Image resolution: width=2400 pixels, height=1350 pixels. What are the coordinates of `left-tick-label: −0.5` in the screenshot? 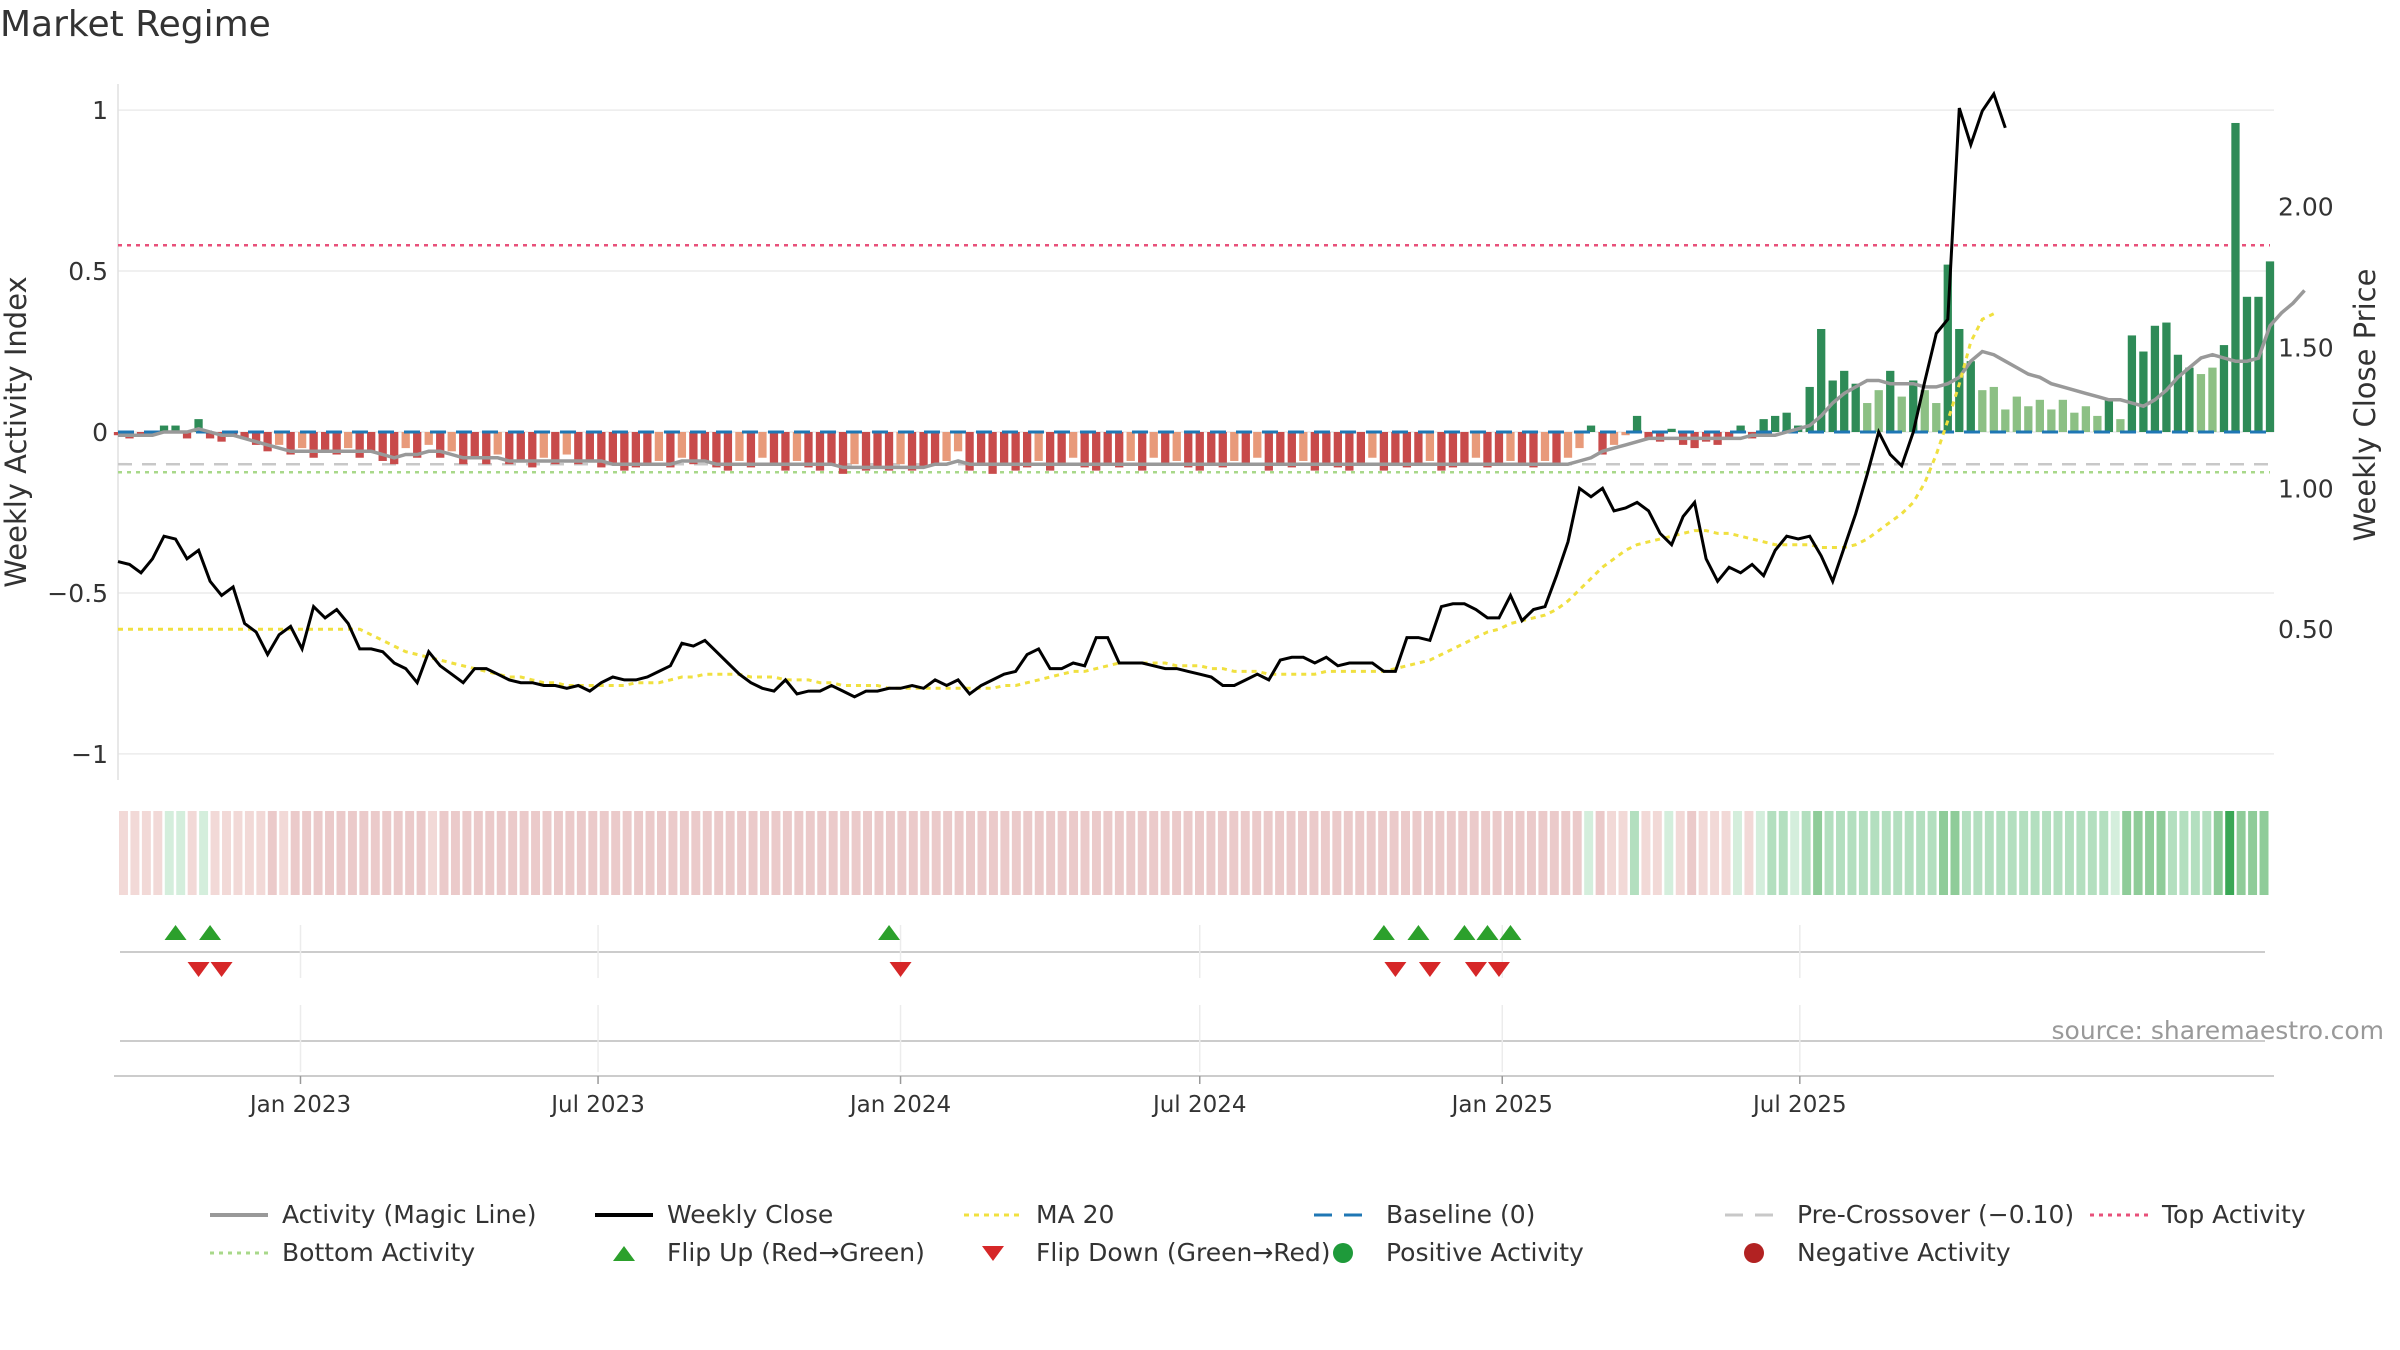 It's located at (77, 593).